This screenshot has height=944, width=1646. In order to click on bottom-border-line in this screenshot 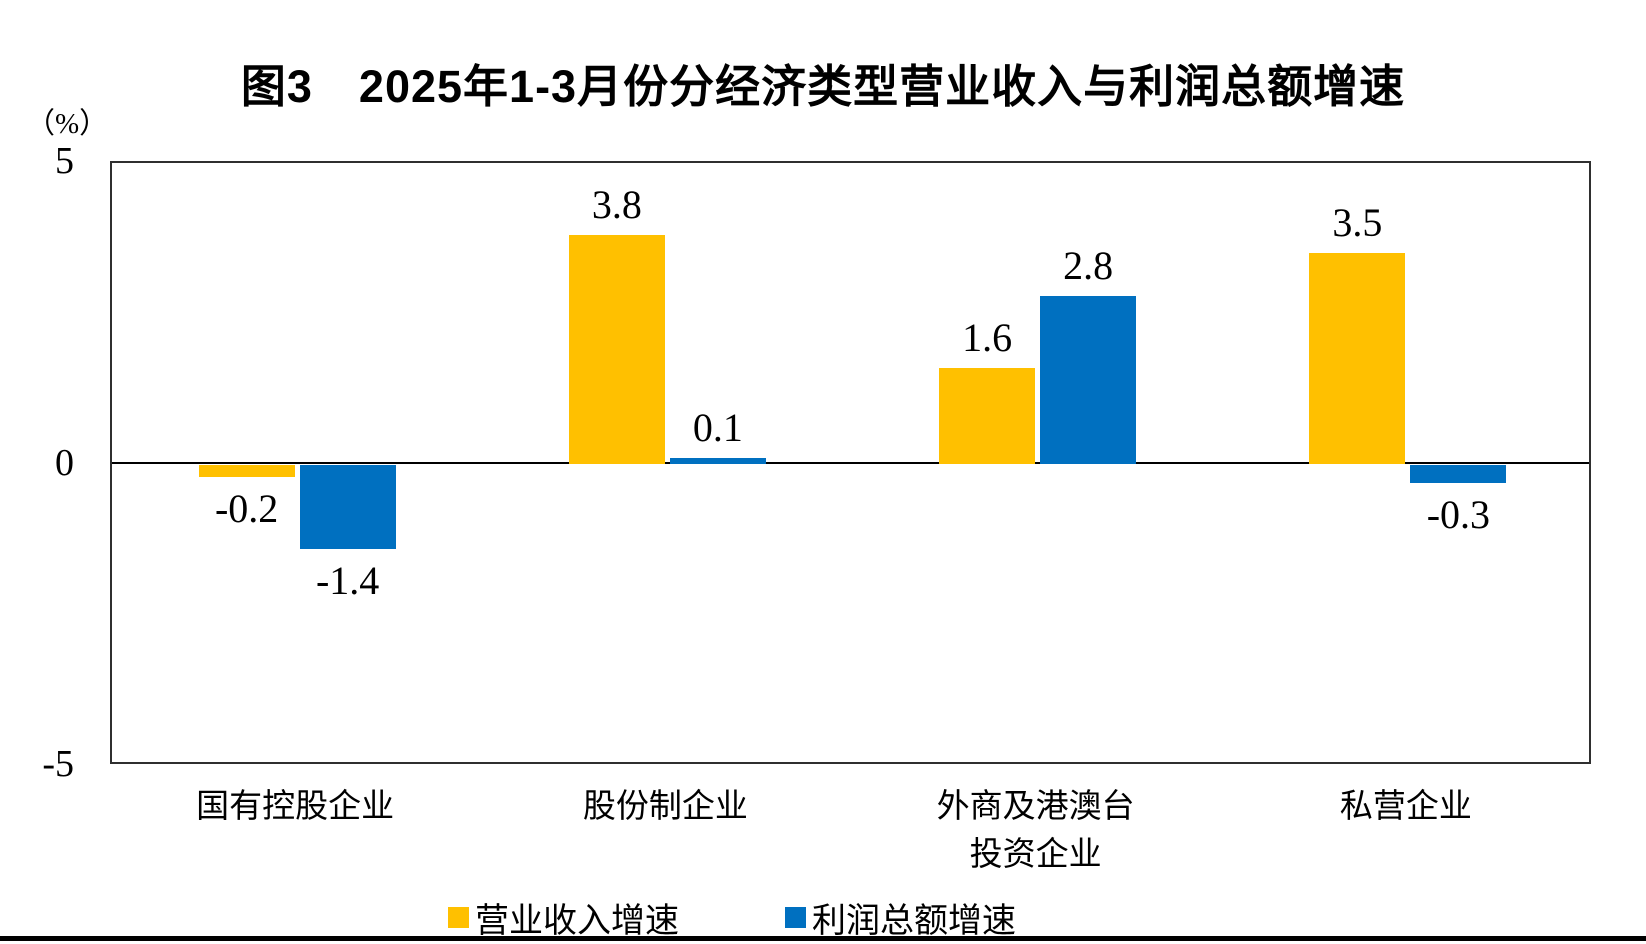, I will do `click(823, 938)`.